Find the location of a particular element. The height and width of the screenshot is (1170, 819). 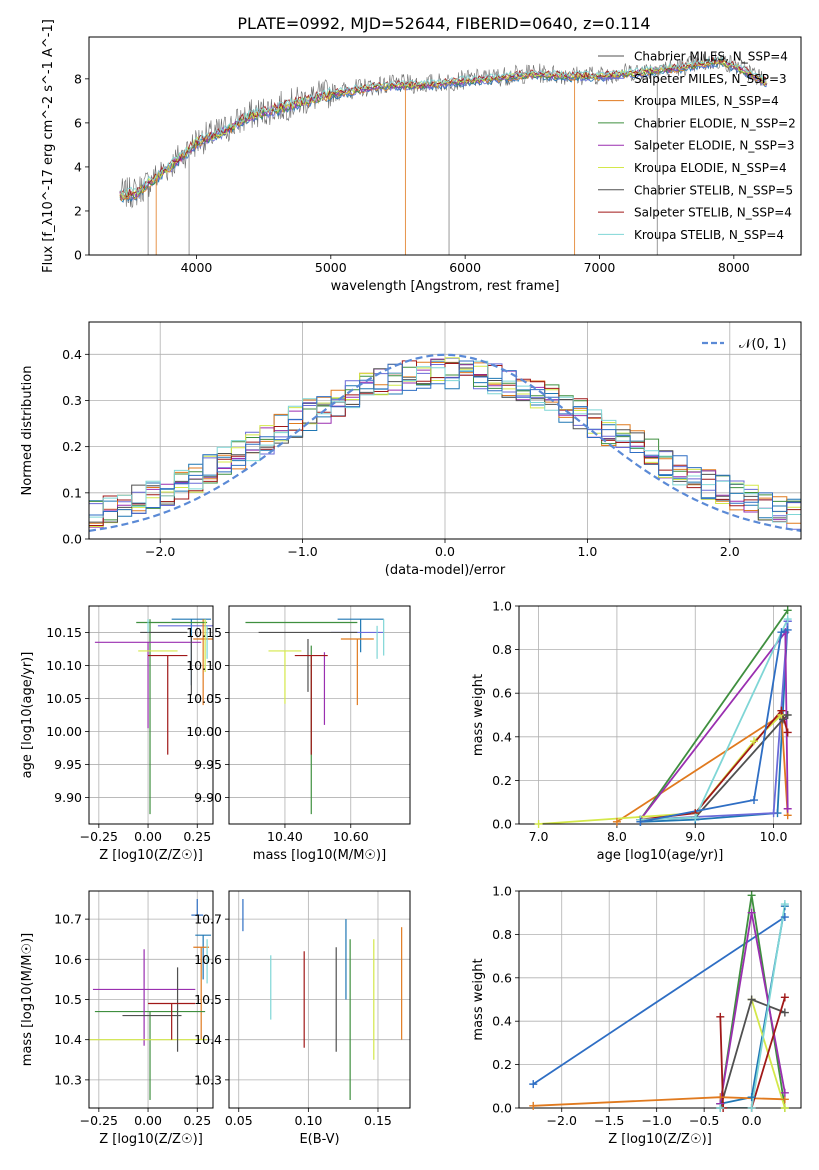

y-tick-label: 10.10 is located at coordinates (204, 665).